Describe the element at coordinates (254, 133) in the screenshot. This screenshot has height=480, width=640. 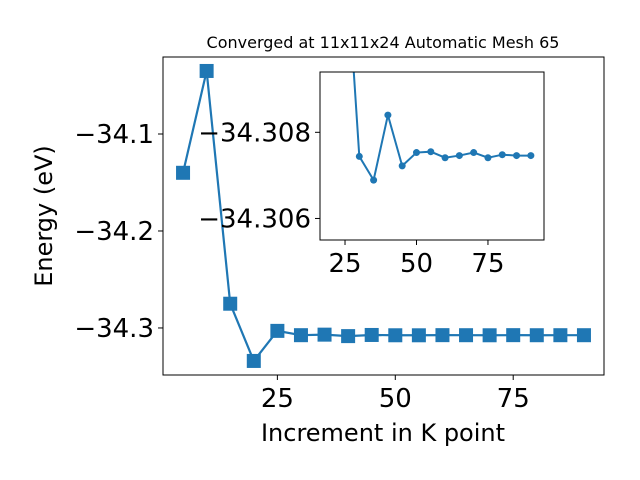
I see `y-tick-label: −34.308` at that location.